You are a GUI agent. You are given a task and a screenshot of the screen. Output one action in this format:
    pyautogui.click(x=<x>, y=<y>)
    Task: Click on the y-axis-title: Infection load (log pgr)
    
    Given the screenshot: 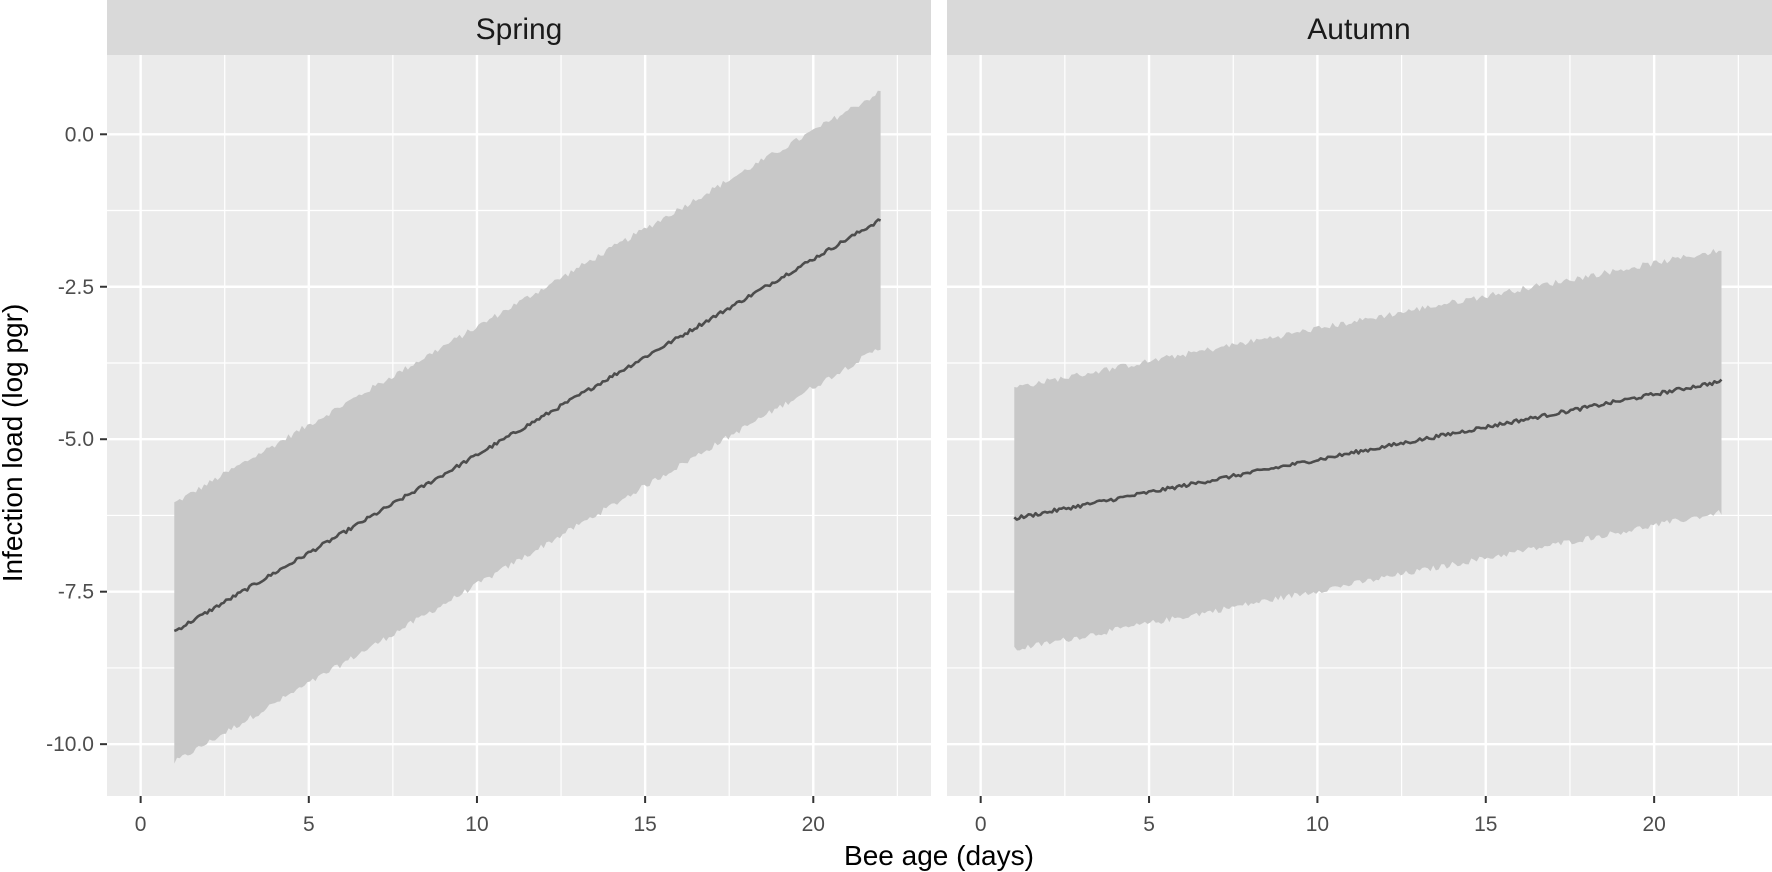 What is the action you would take?
    pyautogui.click(x=14, y=443)
    